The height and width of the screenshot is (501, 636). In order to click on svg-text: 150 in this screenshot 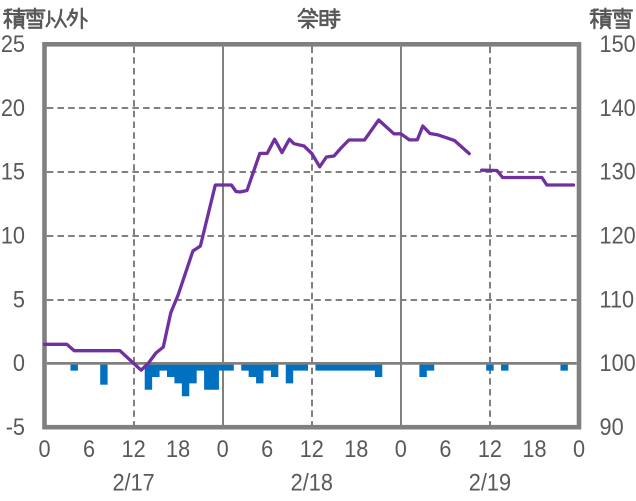, I will do `click(618, 43)`.